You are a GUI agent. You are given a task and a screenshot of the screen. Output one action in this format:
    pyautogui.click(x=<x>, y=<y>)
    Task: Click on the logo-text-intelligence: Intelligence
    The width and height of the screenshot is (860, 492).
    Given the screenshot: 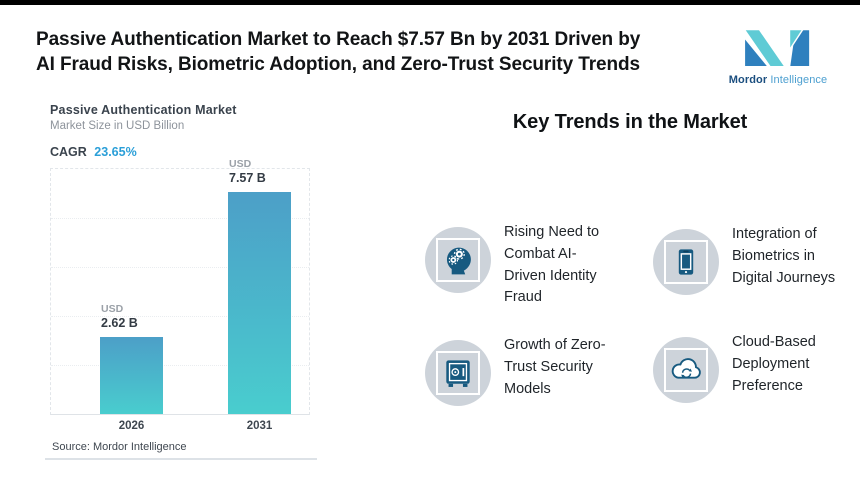 What is the action you would take?
    pyautogui.click(x=799, y=80)
    